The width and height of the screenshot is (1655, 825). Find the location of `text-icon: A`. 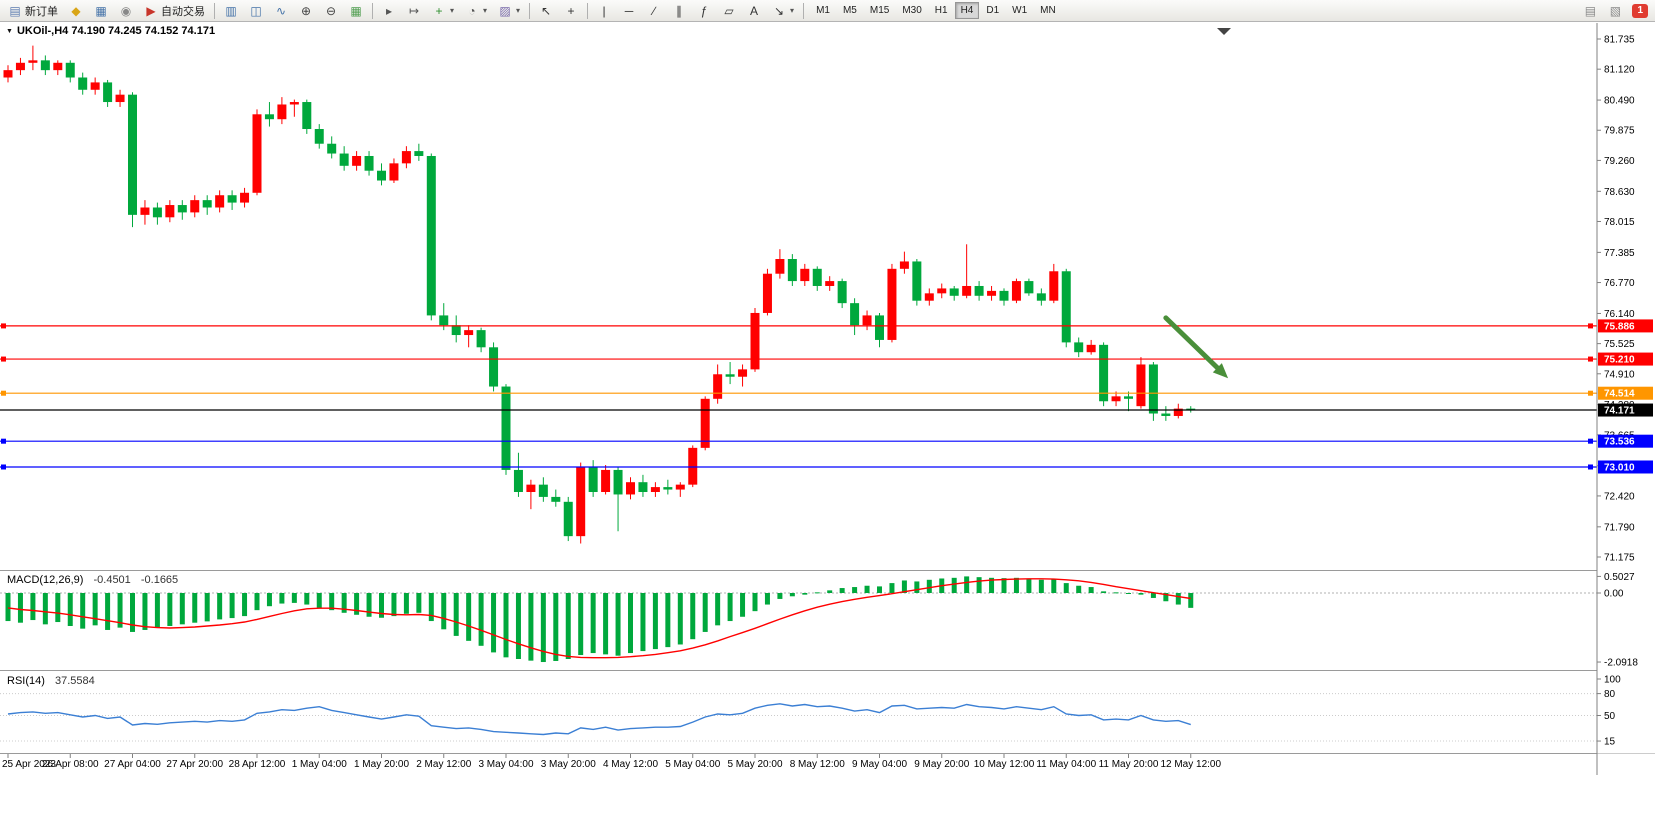

text-icon: A is located at coordinates (754, 10).